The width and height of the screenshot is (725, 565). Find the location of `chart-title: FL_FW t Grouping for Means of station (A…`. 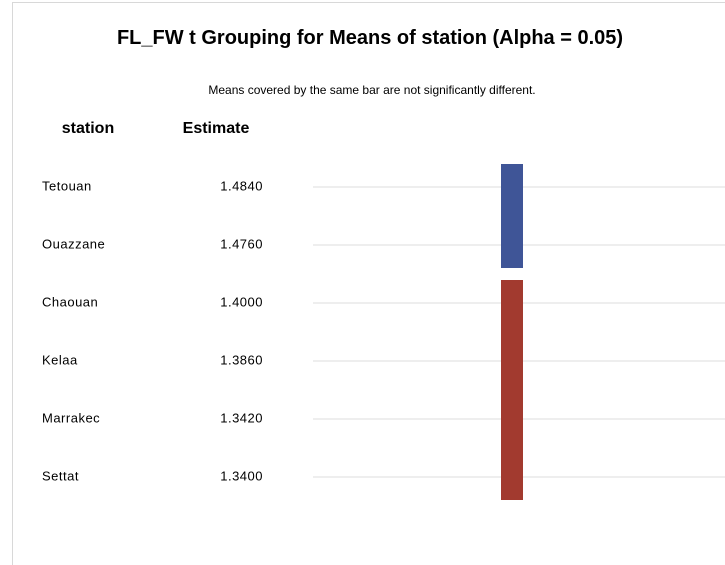

chart-title: FL_FW t Grouping for Means of station (A… is located at coordinates (370, 38).